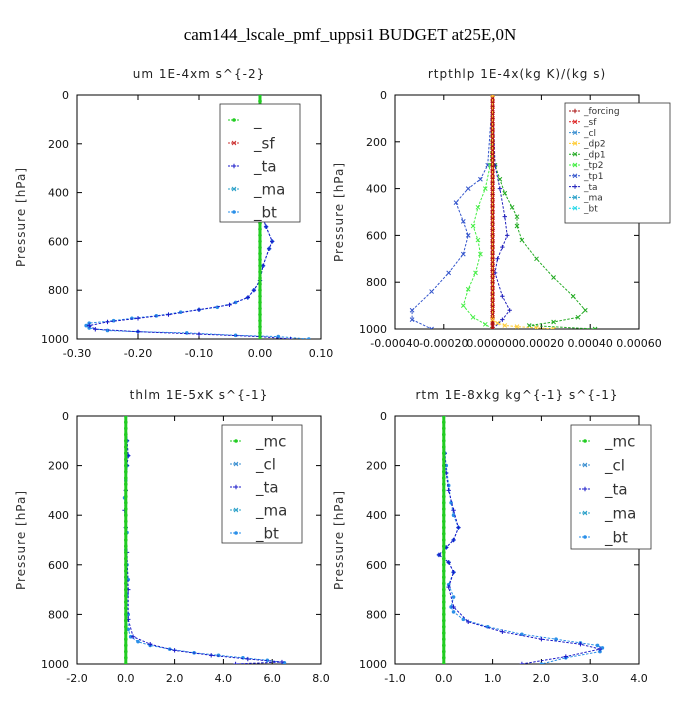 This screenshot has height=704, width=700. Describe the element at coordinates (265, 166) in the screenshot. I see `legend-label: _ta` at that location.